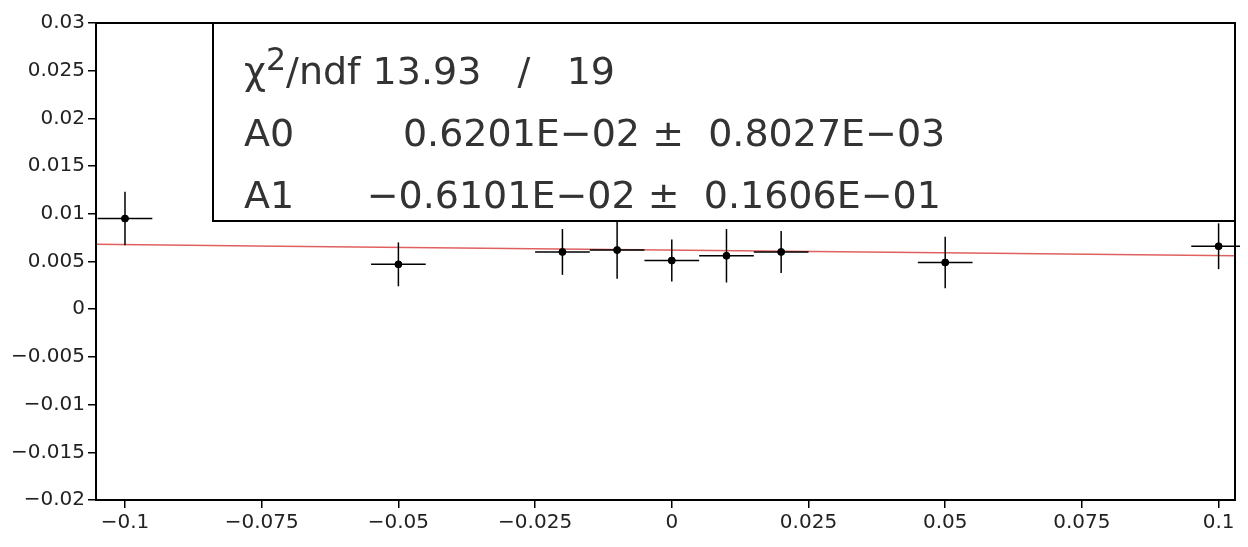  I want to click on y-tick-label: 0.005, so click(56, 259).